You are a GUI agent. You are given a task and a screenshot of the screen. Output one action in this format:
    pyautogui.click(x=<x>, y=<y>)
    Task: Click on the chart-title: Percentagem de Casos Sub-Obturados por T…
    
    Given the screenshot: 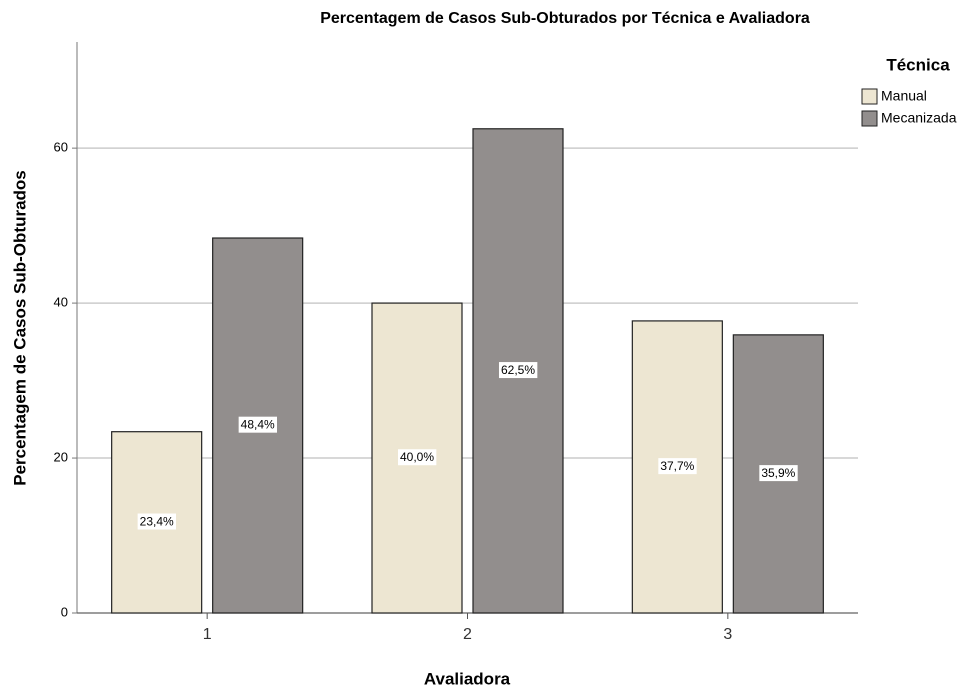 What is the action you would take?
    pyautogui.click(x=565, y=18)
    